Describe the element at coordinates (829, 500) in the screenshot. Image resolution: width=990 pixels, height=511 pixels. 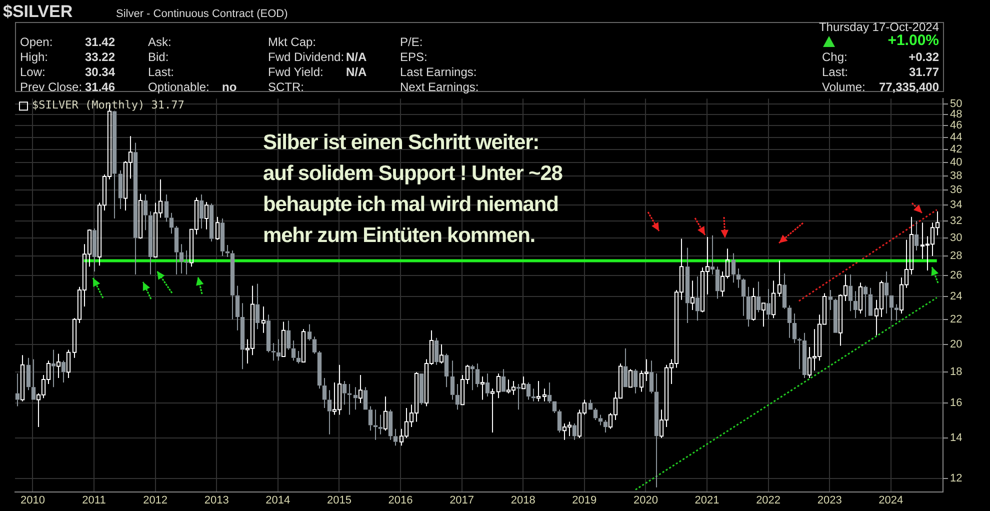
I see `x-tick-label: 2023` at that location.